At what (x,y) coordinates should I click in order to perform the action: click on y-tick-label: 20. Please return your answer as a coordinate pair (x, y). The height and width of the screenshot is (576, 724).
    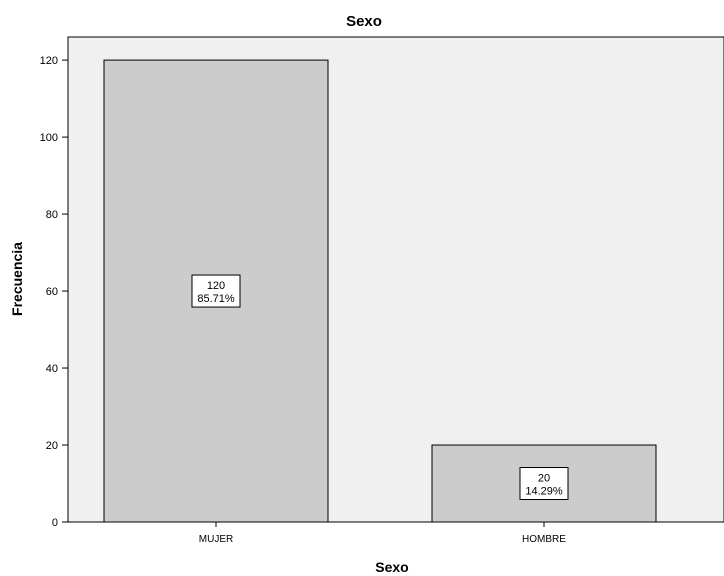
    Looking at the image, I should click on (52, 446).